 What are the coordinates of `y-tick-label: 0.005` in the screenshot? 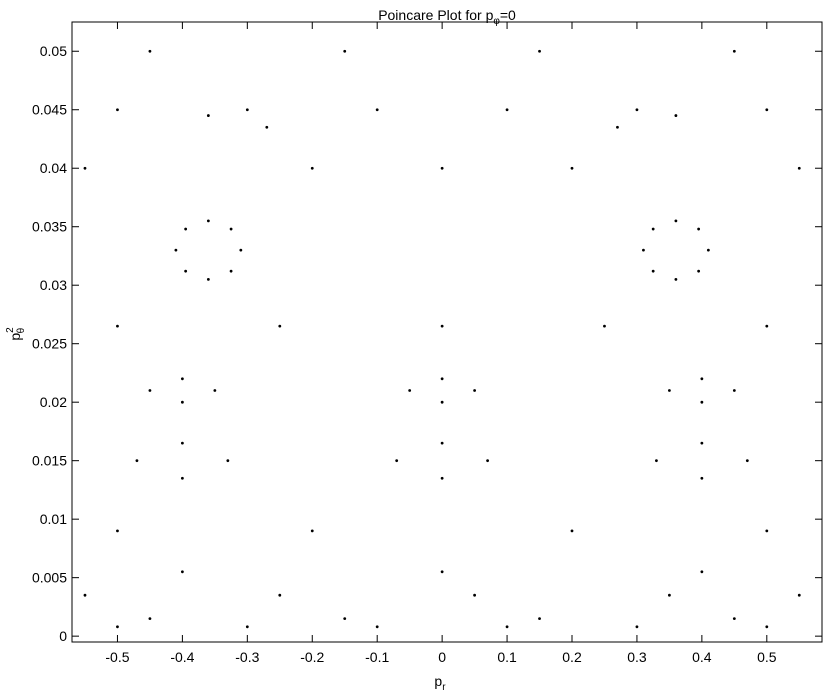 It's located at (49, 578).